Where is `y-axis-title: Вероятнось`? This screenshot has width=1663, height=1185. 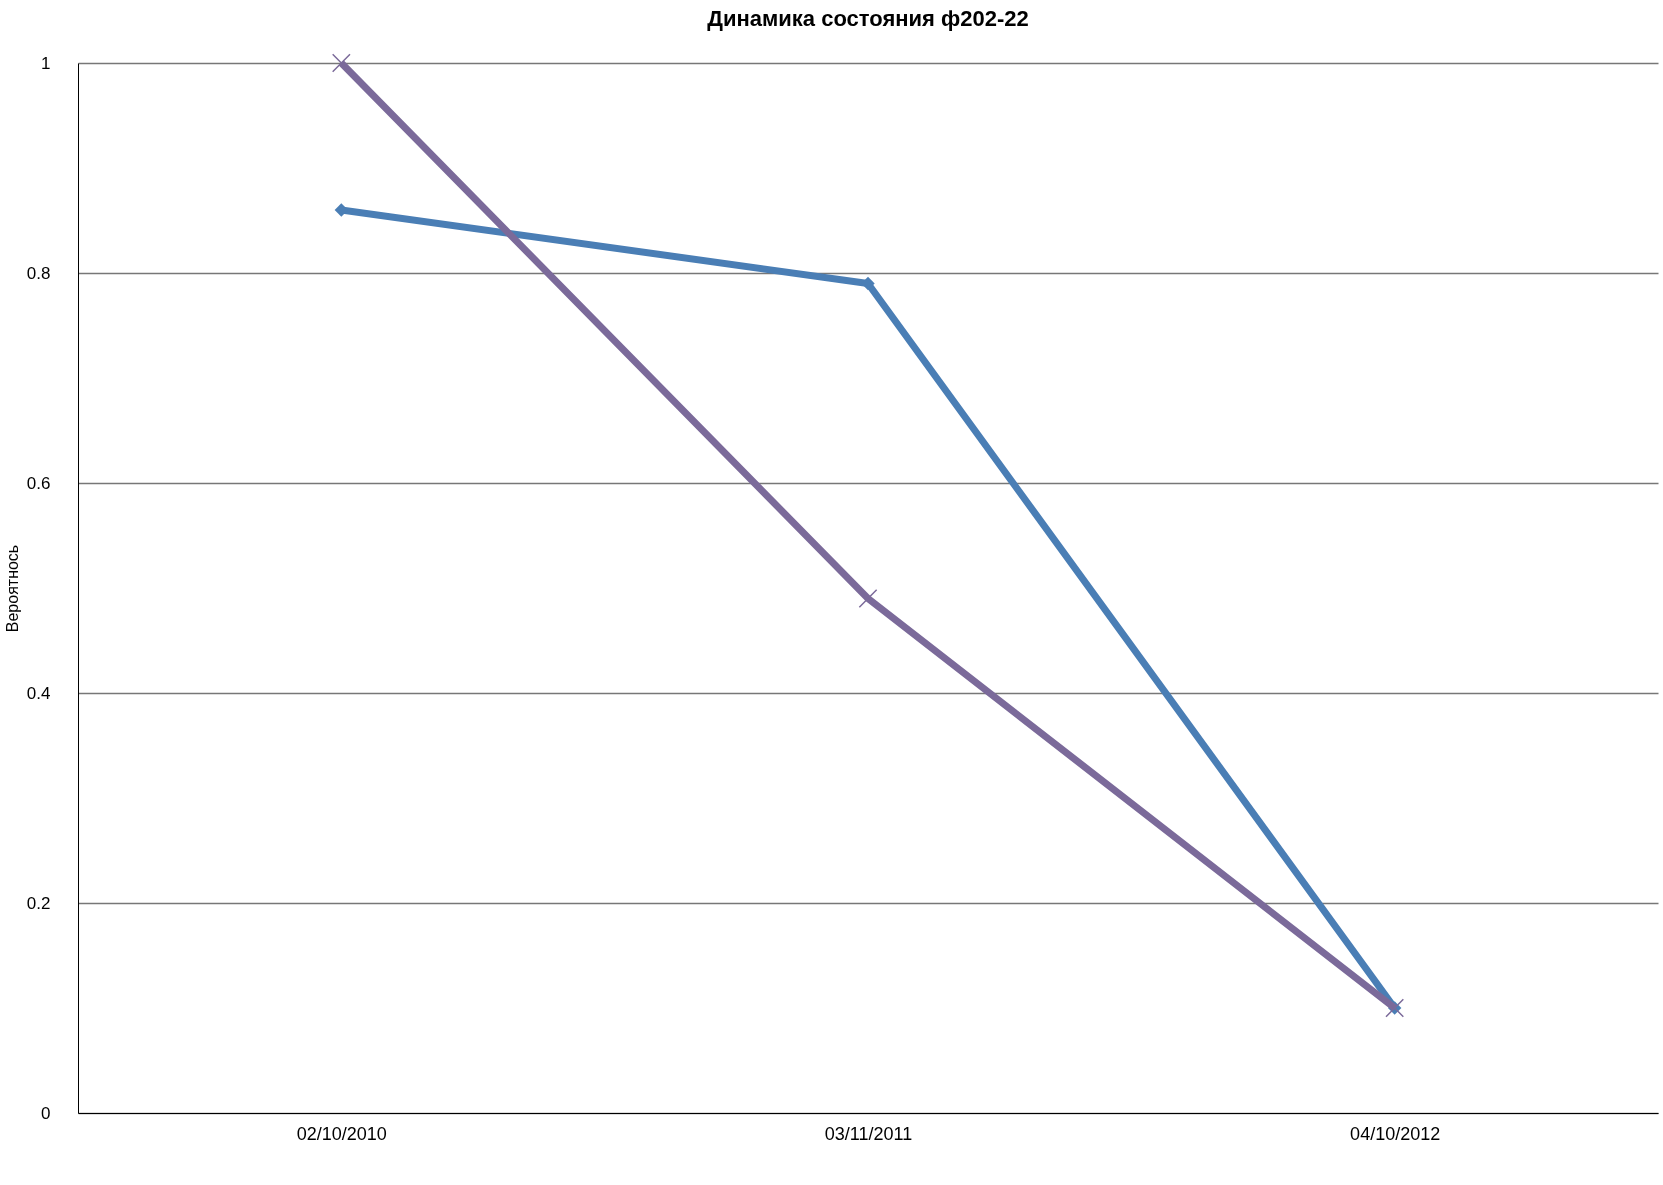 y-axis-title: Вероятнось is located at coordinates (12, 588).